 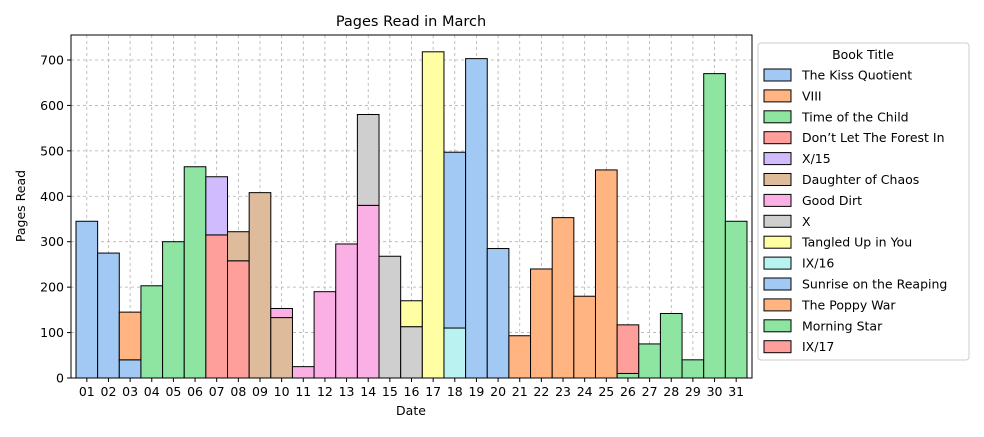 I want to click on x-tick-label: 11, so click(x=303, y=391).